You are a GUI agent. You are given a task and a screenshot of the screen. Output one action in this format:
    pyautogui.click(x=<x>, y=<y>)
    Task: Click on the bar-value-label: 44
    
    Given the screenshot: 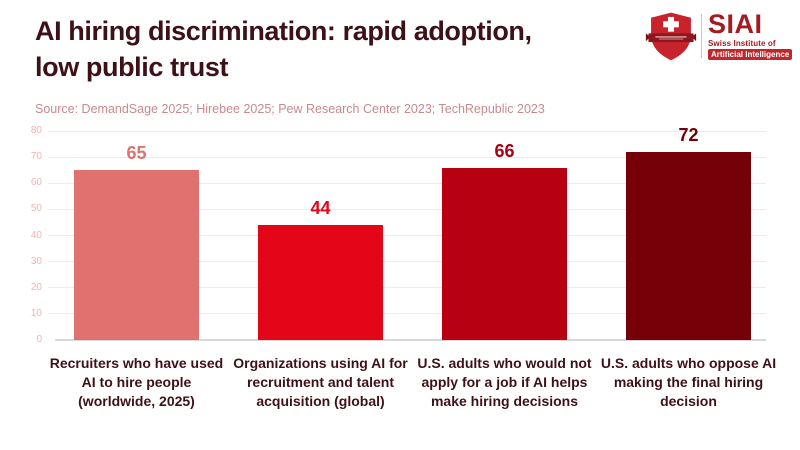 What is the action you would take?
    pyautogui.click(x=320, y=208)
    